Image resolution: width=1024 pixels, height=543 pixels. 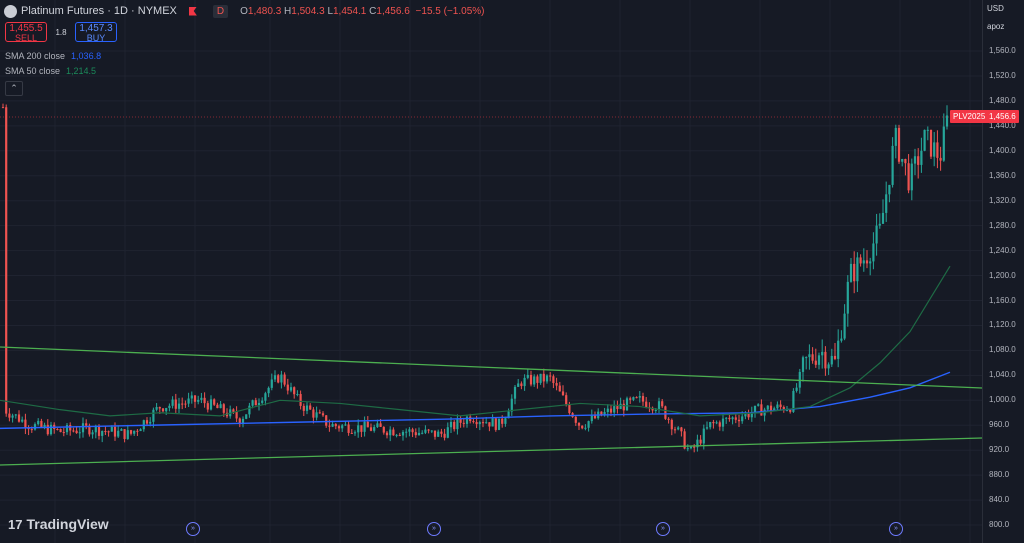 I want to click on price-axis-tick: 920.0, so click(x=999, y=450).